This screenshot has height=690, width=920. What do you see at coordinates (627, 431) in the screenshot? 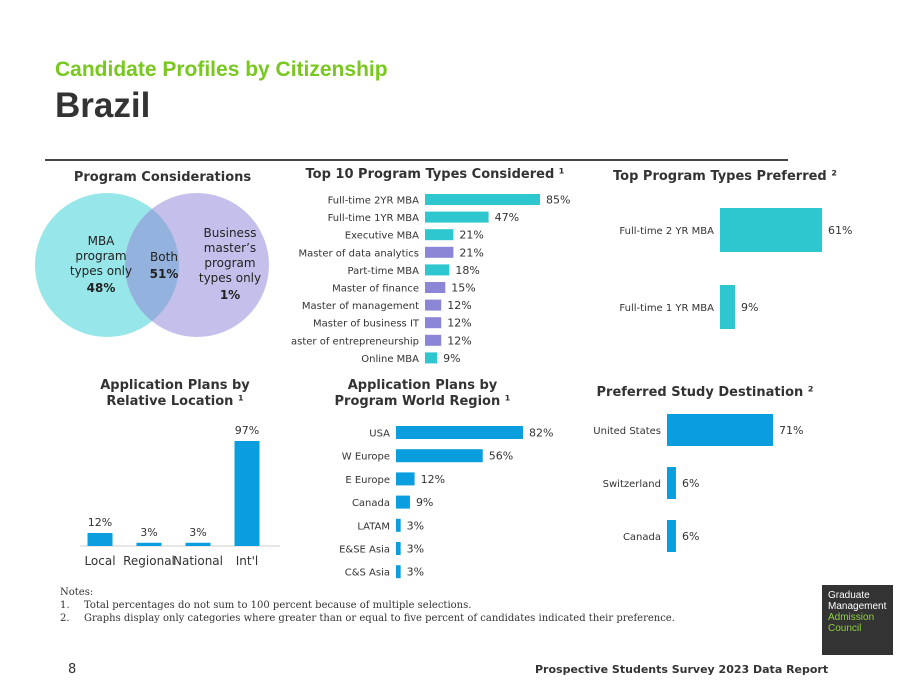
I see `destination-category-label: United States` at bounding box center [627, 431].